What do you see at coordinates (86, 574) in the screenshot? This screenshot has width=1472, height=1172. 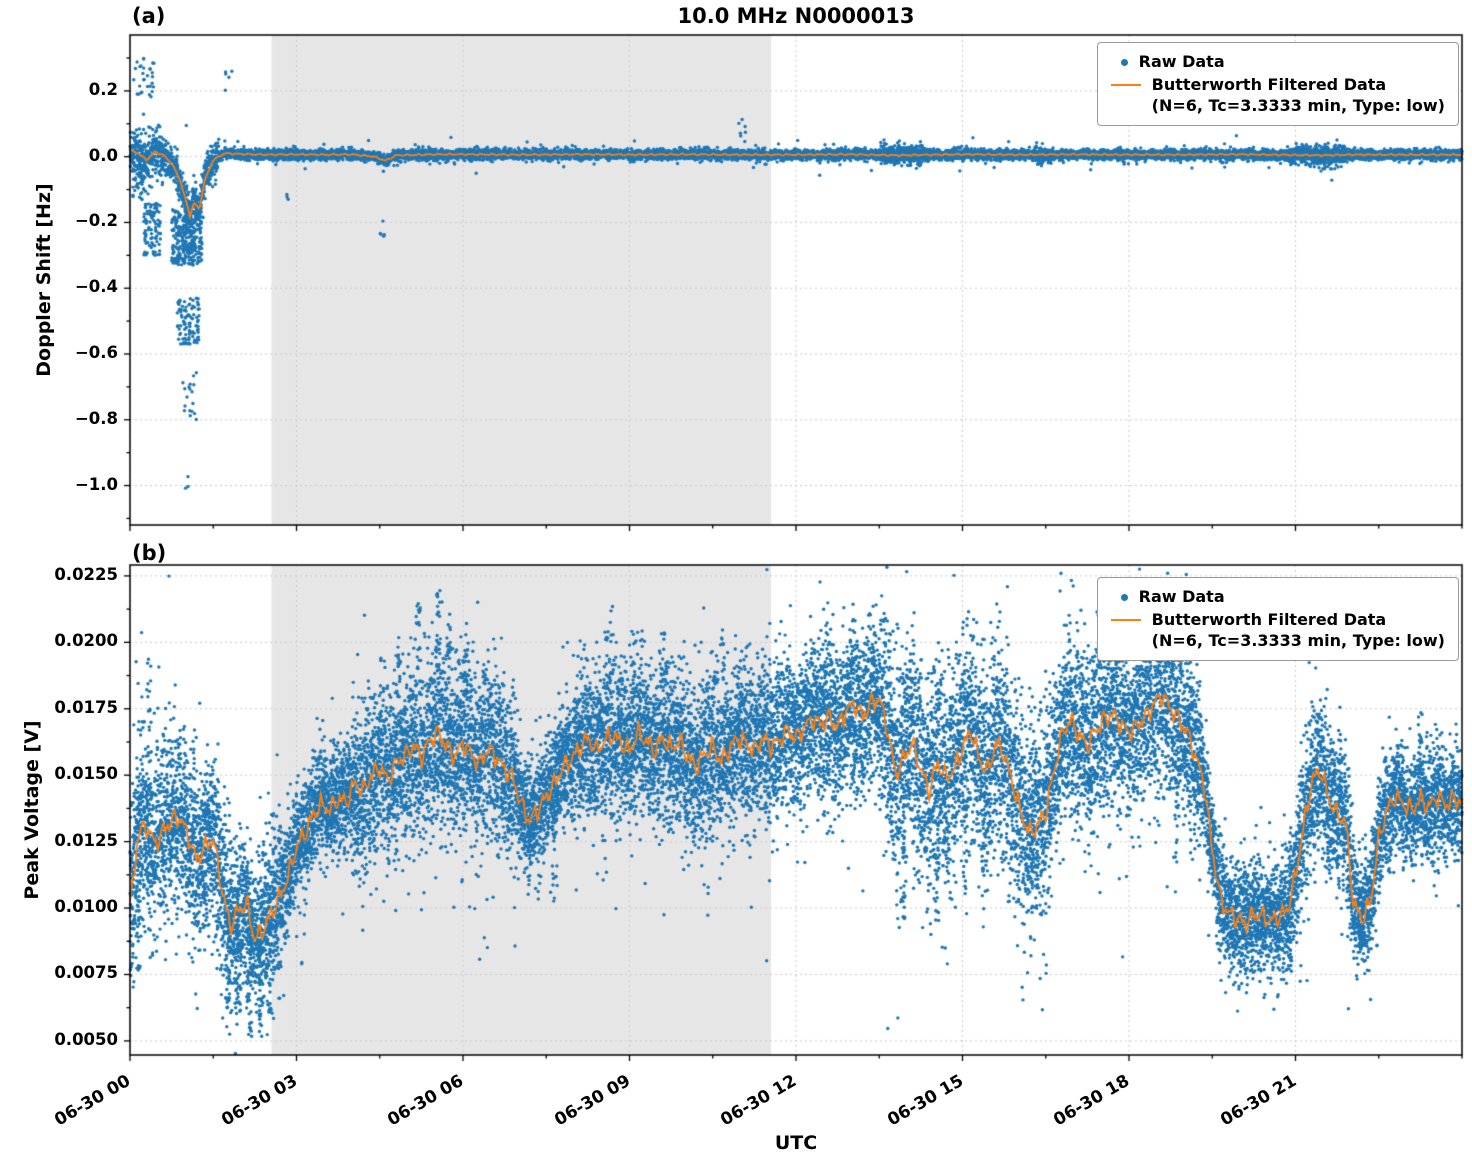 I see `y-tick-label: 0.0225` at bounding box center [86, 574].